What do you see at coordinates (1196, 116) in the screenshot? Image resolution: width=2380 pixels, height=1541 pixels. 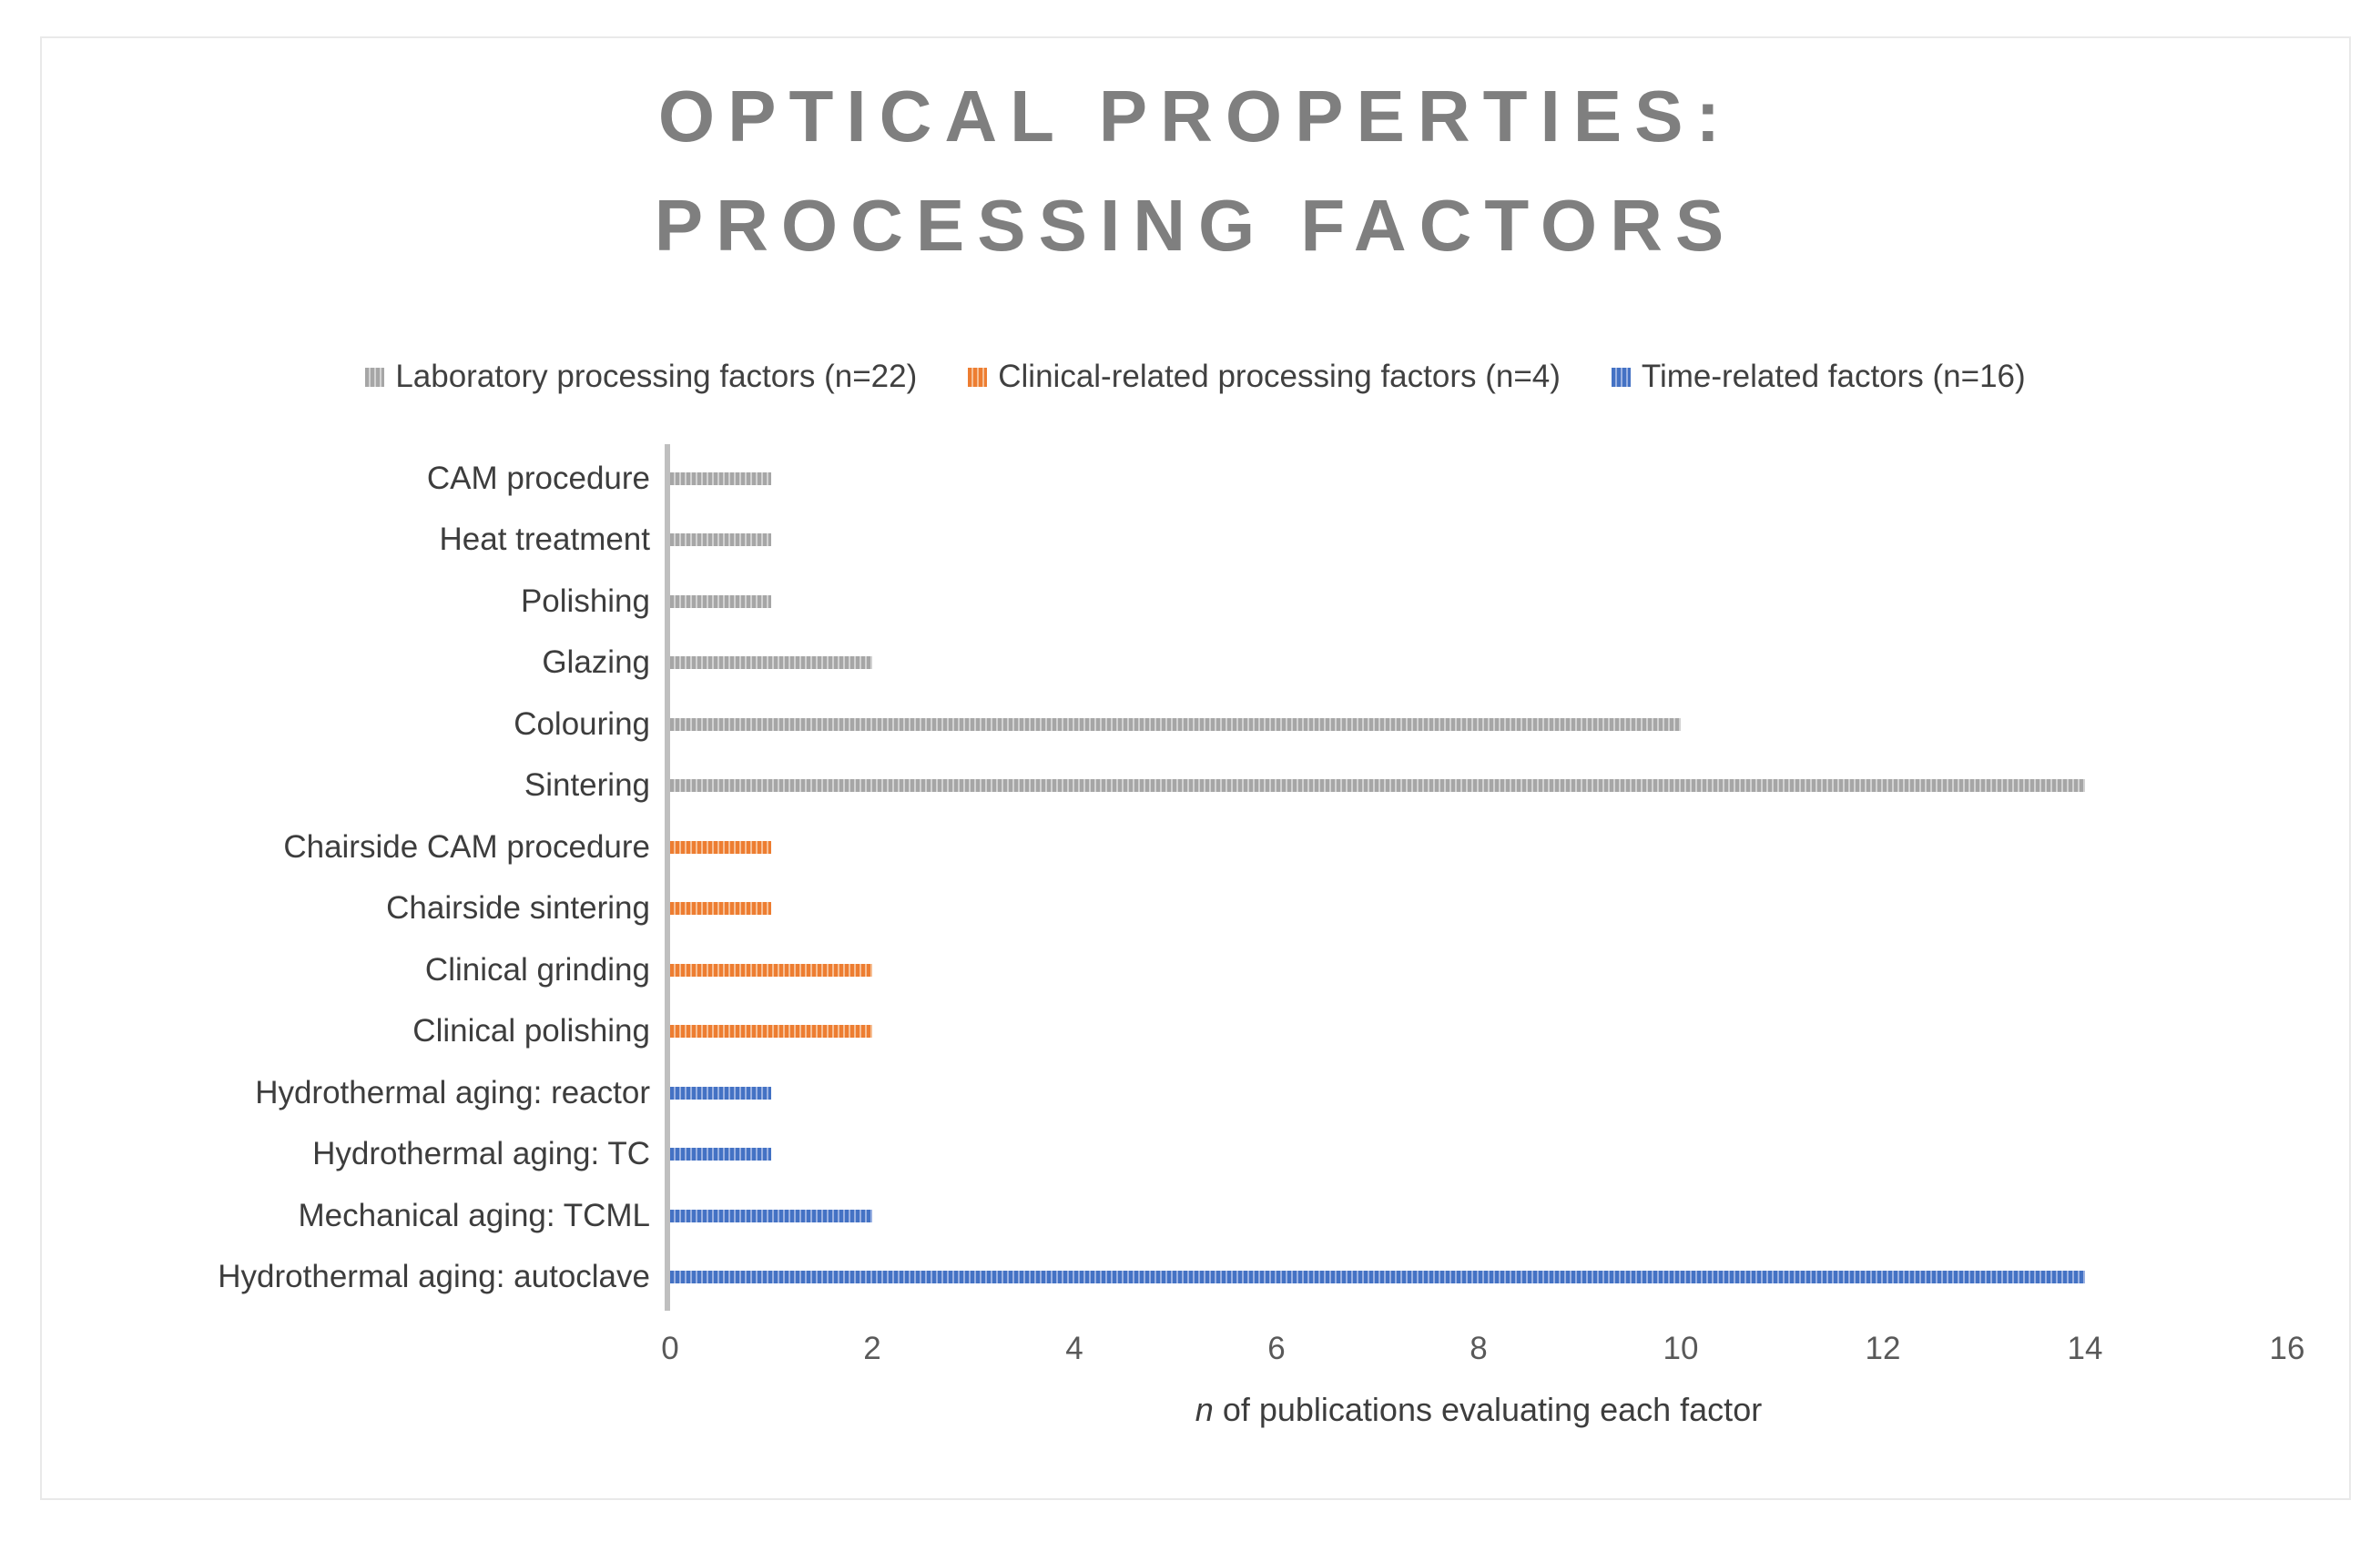 I see `chart-title-line1: OPTICAL PROPERTIES:` at bounding box center [1196, 116].